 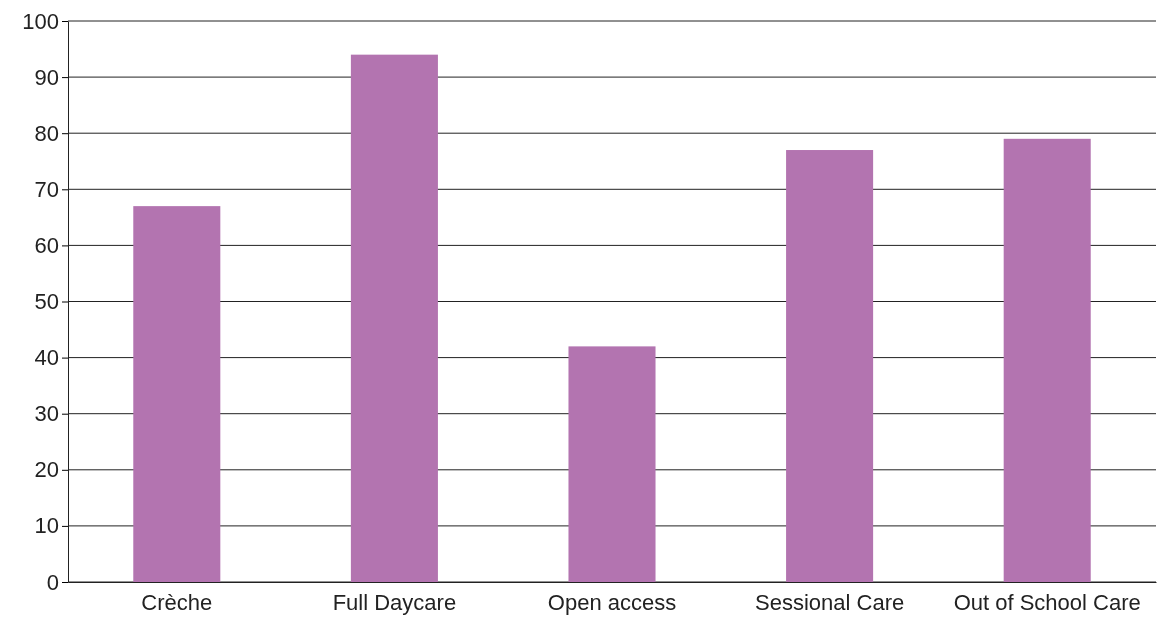 What do you see at coordinates (46, 526) in the screenshot?
I see `y-tick-label: 10` at bounding box center [46, 526].